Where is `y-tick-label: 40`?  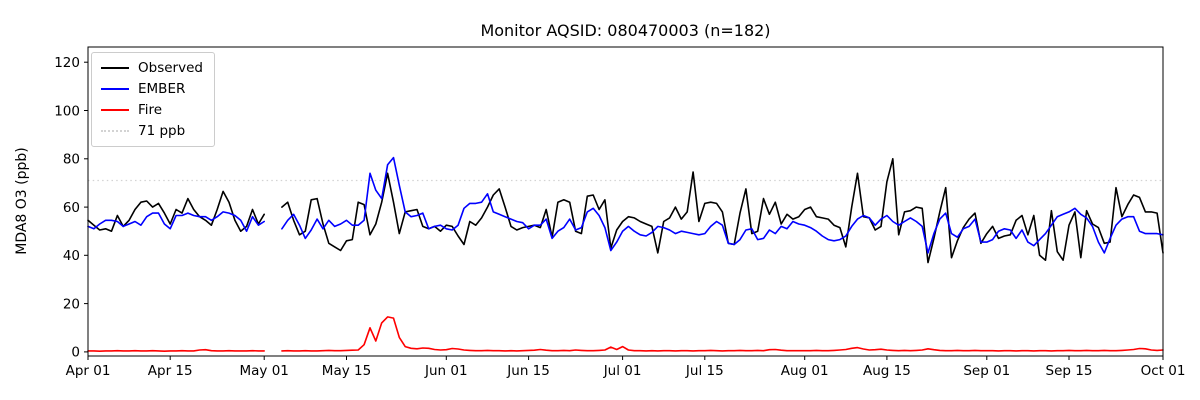
y-tick-label: 40 is located at coordinates (71, 256).